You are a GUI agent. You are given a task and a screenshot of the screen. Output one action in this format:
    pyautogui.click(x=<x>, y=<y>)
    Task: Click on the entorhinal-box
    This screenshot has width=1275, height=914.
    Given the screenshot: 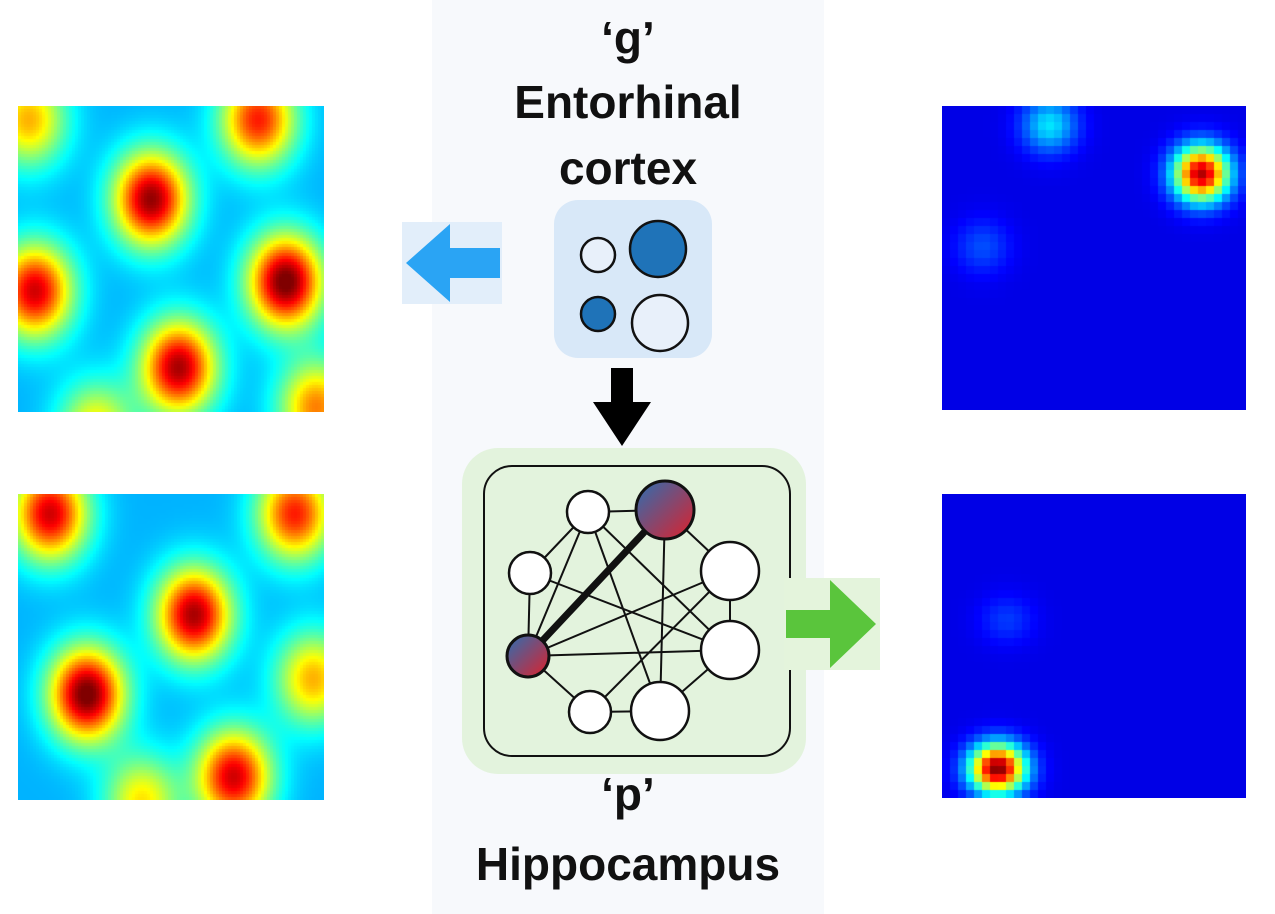 What is the action you would take?
    pyautogui.click(x=633, y=279)
    